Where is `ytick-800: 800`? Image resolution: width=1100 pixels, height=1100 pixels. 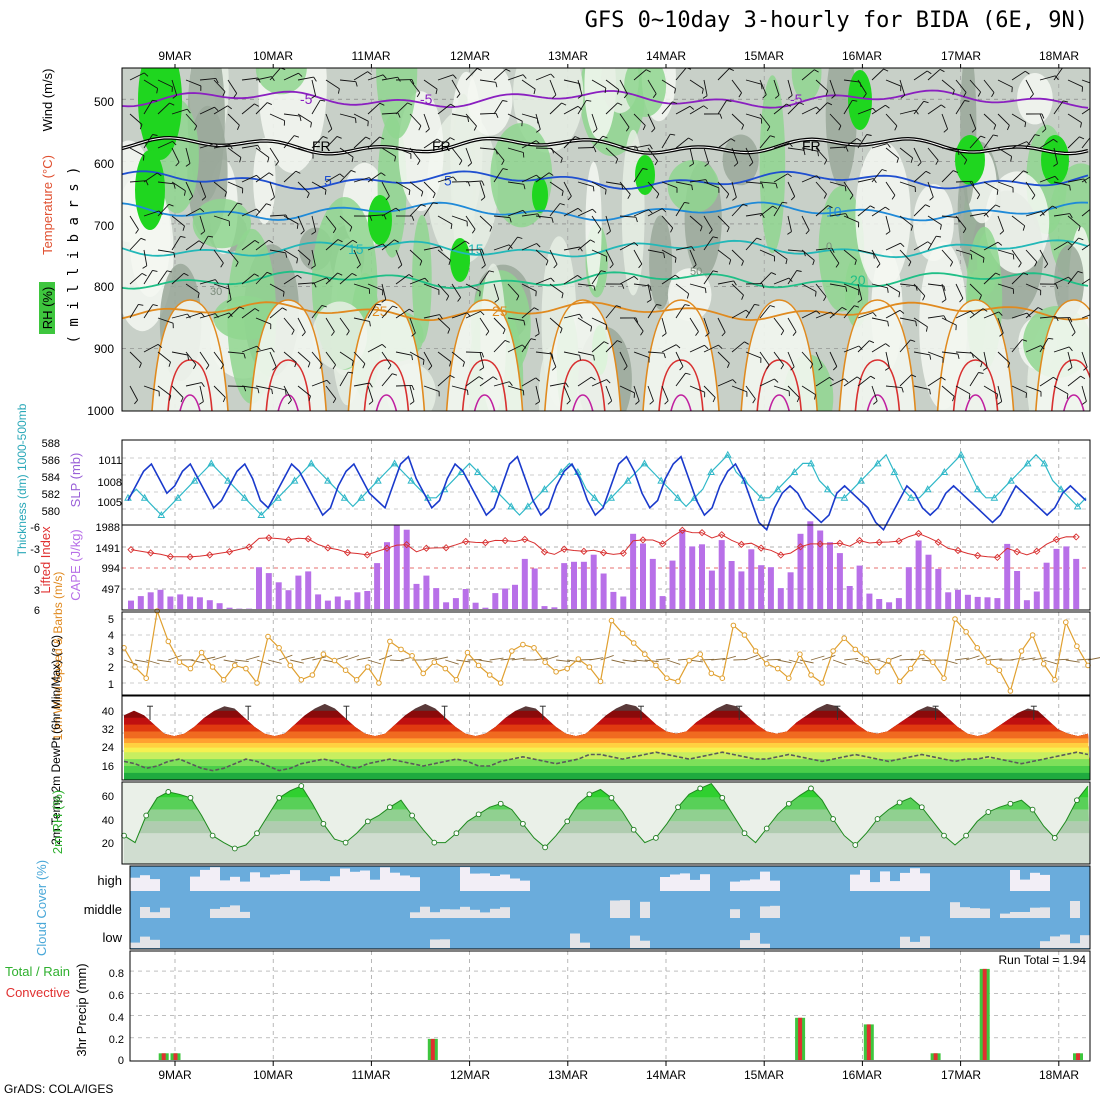
ytick-800: 800 is located at coordinates (104, 287).